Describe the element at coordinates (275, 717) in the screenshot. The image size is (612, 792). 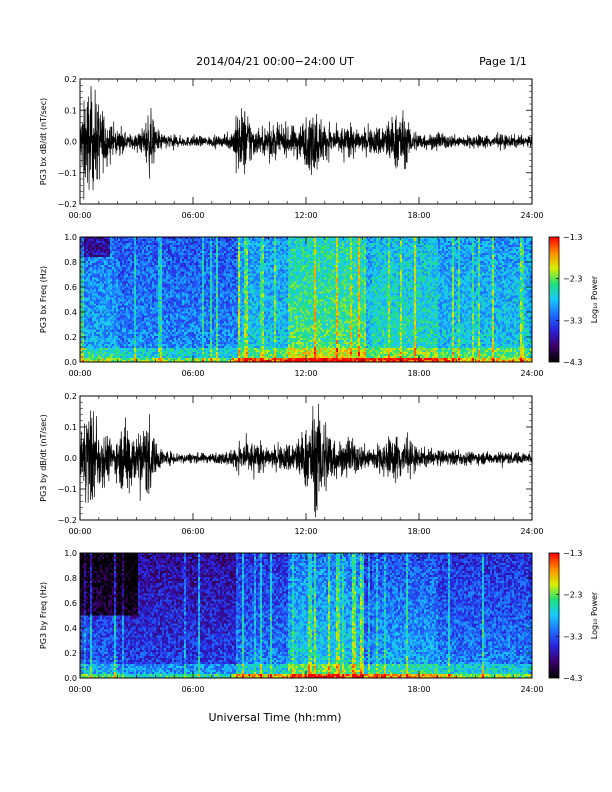
I see `x-axis-title: Universal Time (hh:mm)` at that location.